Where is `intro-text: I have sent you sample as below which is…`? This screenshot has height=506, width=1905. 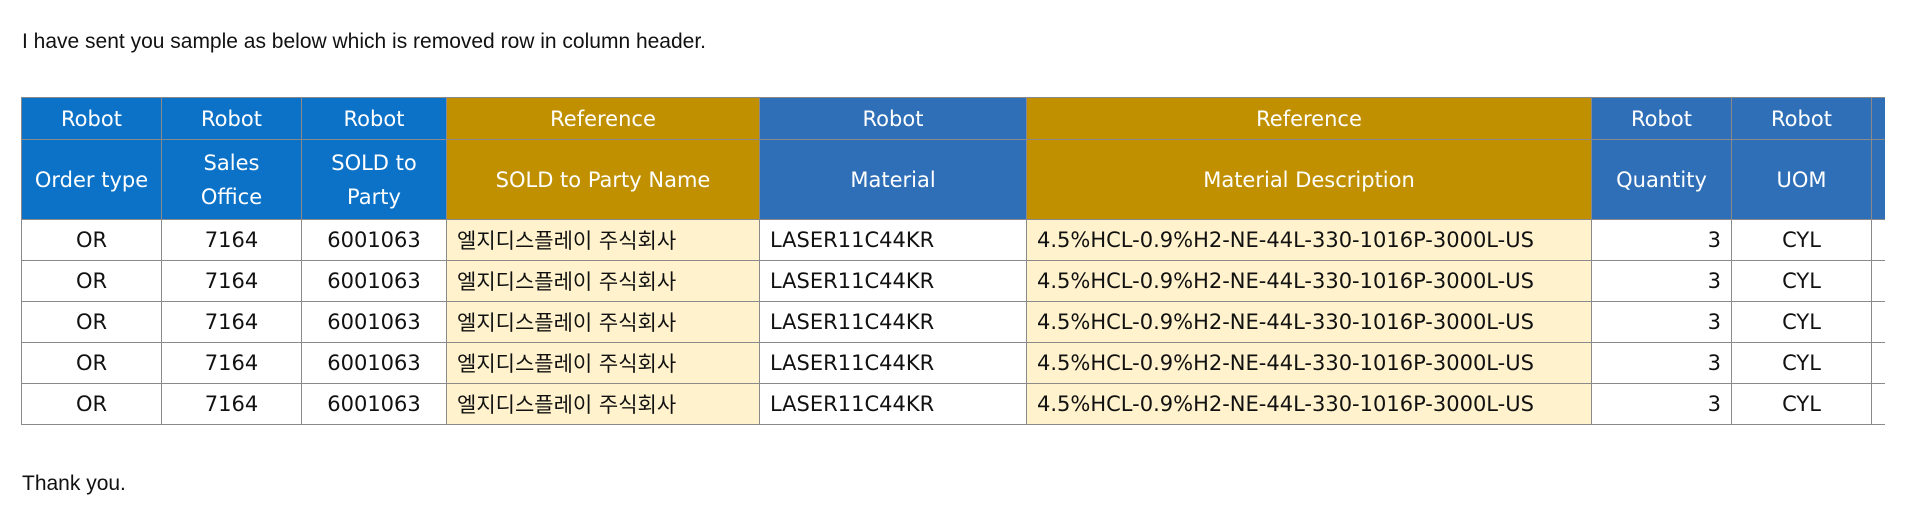 intro-text: I have sent you sample as below which is… is located at coordinates (364, 41).